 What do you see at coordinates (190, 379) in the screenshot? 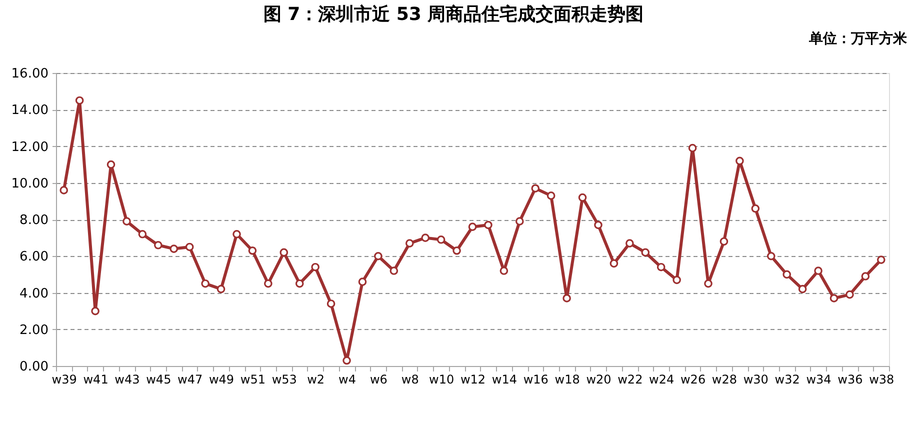
I see `x-tick-label: w47` at bounding box center [190, 379].